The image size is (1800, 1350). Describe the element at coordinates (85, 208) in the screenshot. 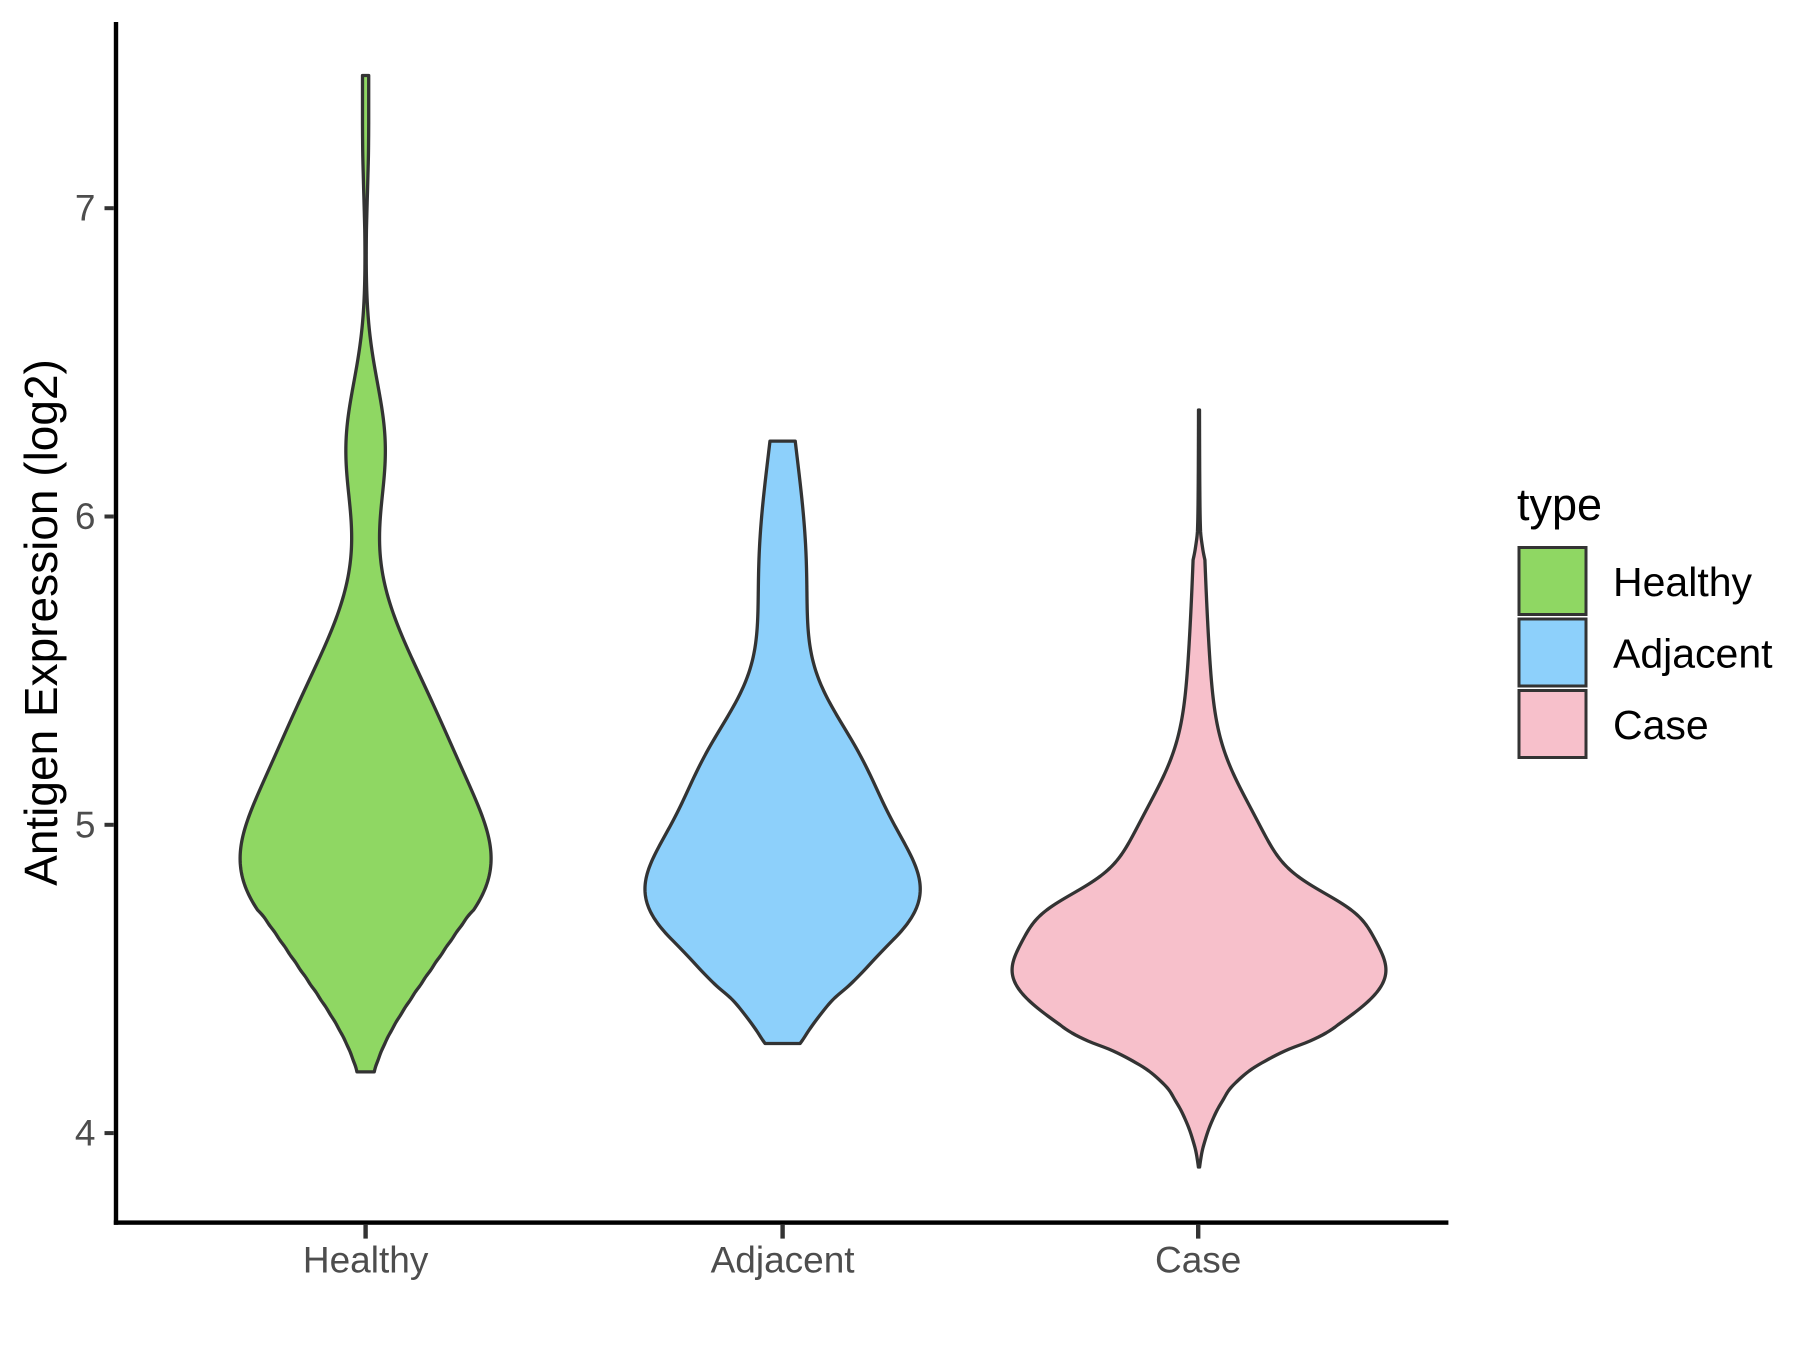

I see `svg-text: 7` at that location.